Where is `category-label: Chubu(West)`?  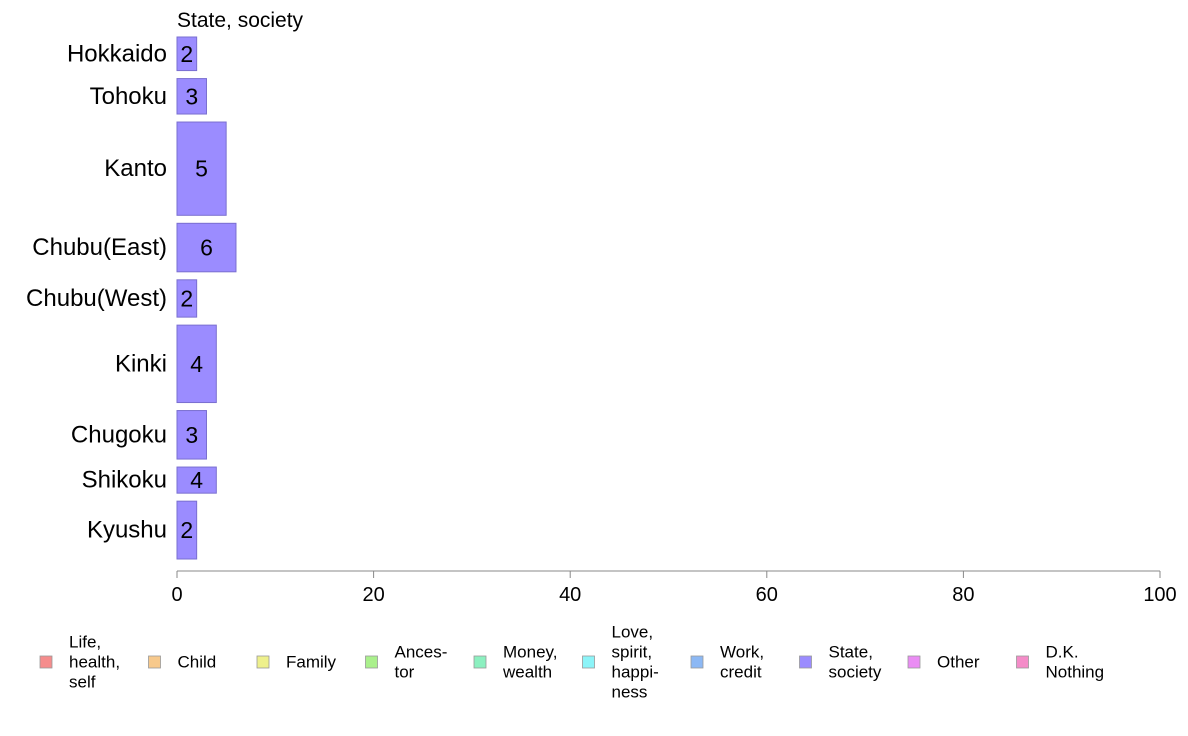
category-label: Chubu(West) is located at coordinates (96, 298).